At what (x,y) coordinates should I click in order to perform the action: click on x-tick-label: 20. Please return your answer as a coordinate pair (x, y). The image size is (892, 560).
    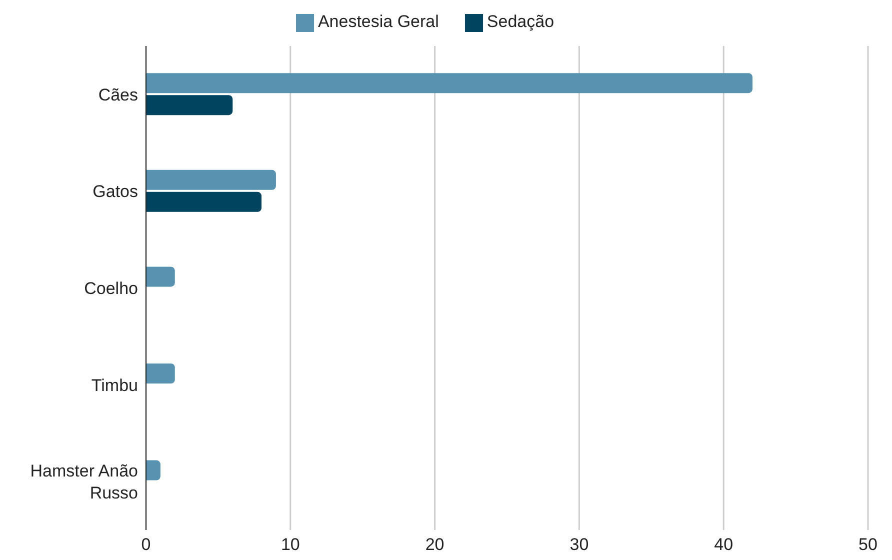
    Looking at the image, I should click on (434, 544).